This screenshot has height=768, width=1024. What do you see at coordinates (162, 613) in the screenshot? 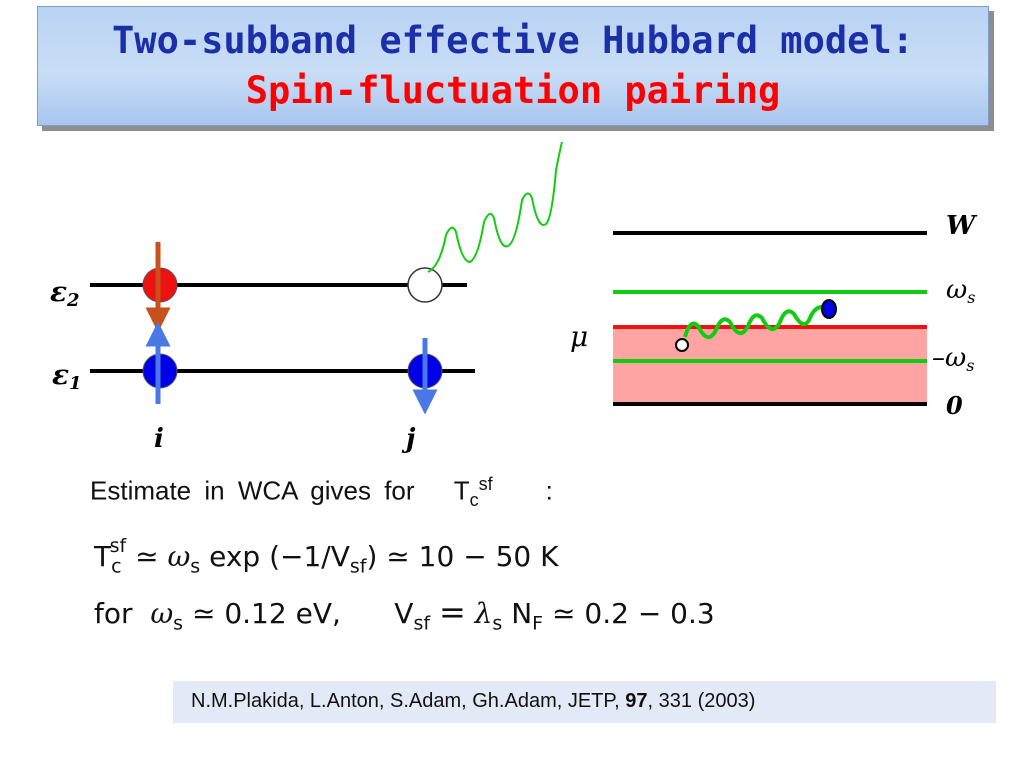
I see `f2-omega: ω` at bounding box center [162, 613].